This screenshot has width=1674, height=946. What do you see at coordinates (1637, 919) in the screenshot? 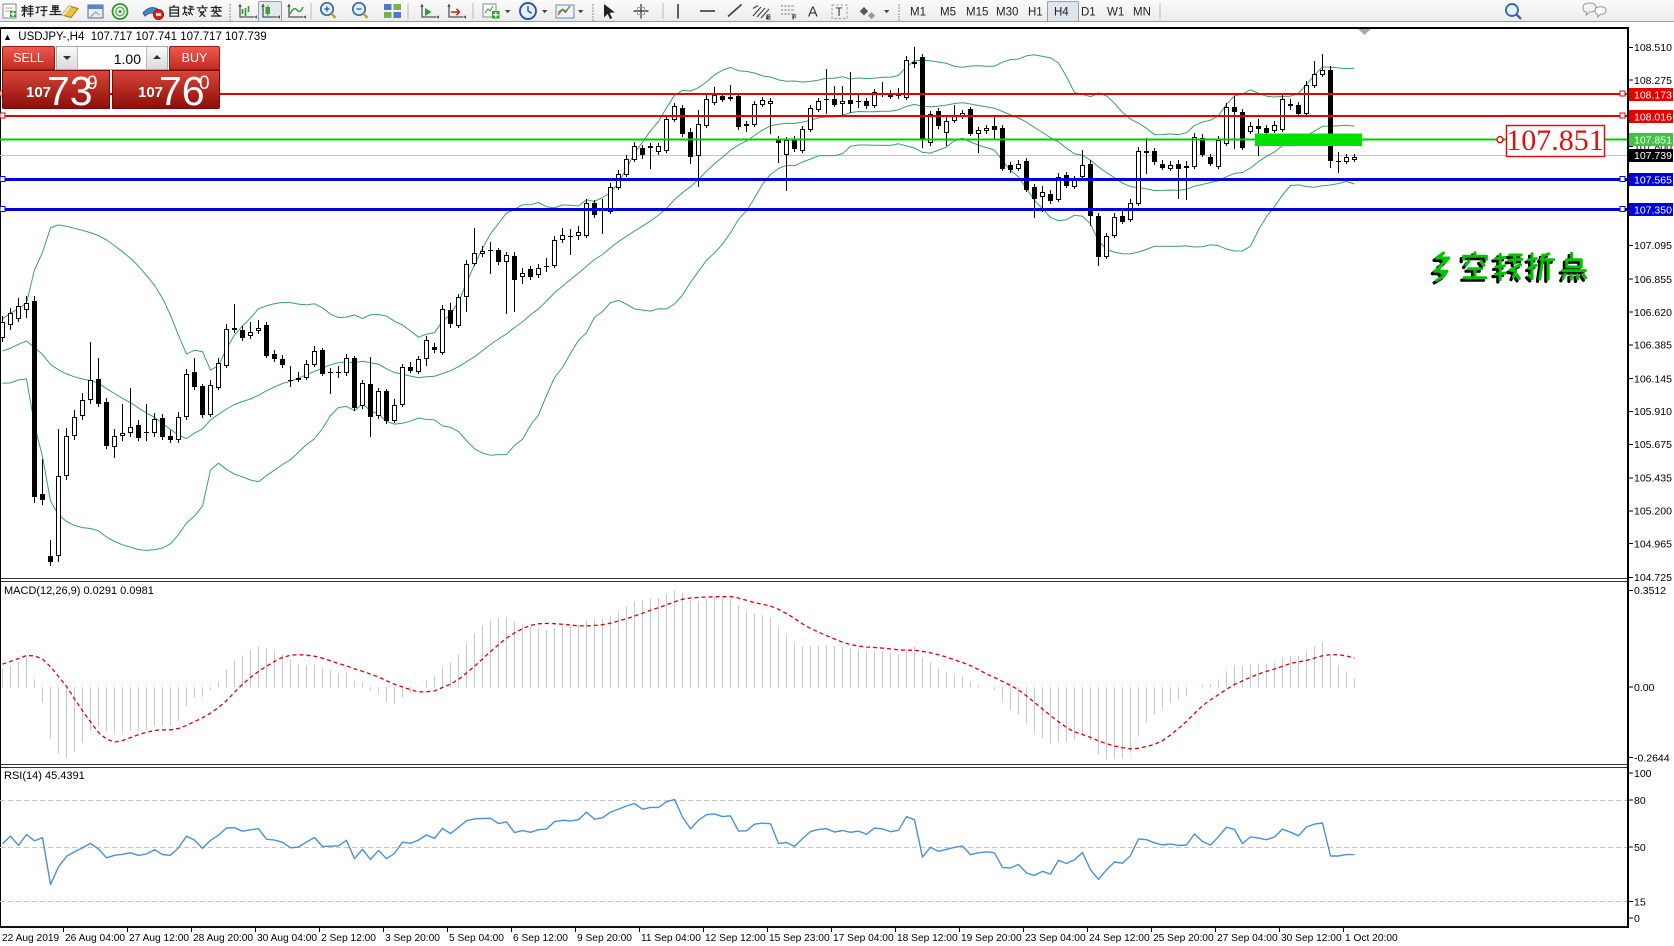
I see `svg-text: 0` at bounding box center [1637, 919].